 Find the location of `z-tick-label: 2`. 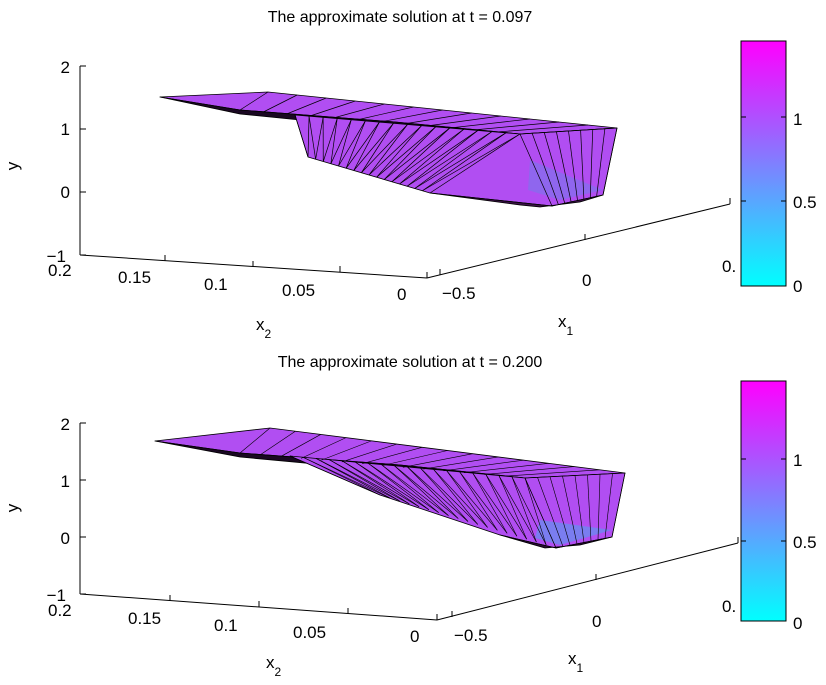

z-tick-label: 2 is located at coordinates (65, 424).